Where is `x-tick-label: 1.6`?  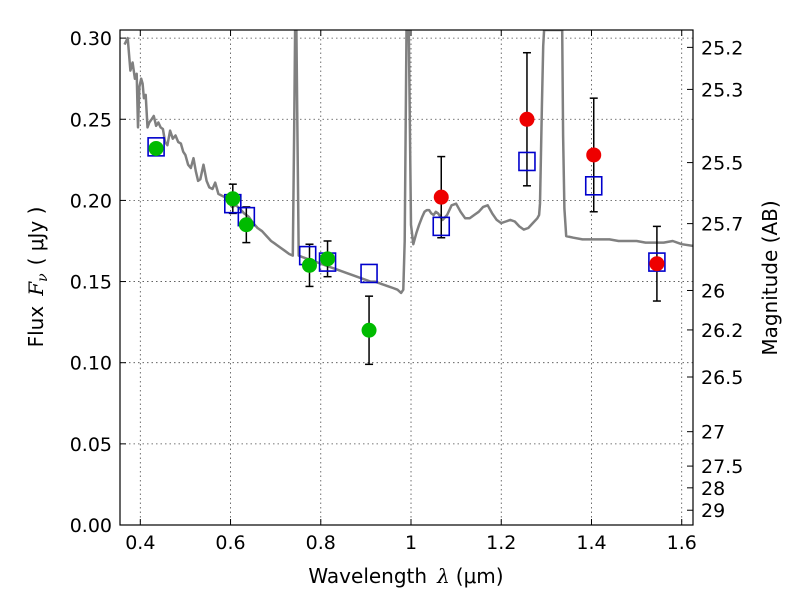
x-tick-label: 1.6 is located at coordinates (682, 543).